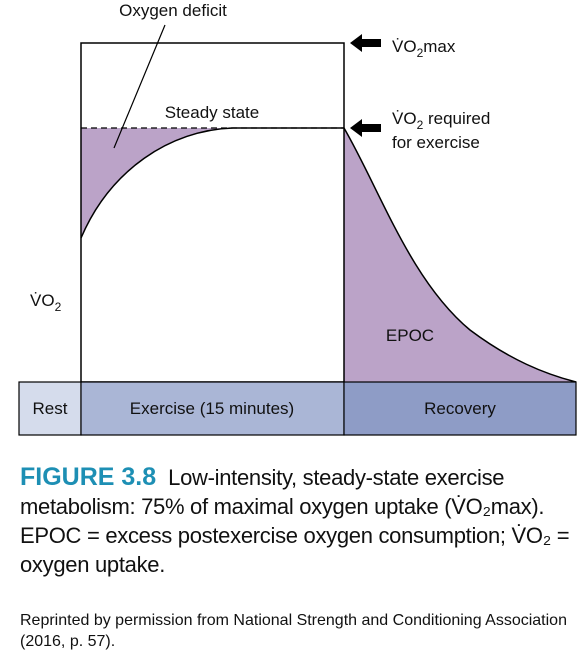  I want to click on rest-phase-label: Rest, so click(50, 408).